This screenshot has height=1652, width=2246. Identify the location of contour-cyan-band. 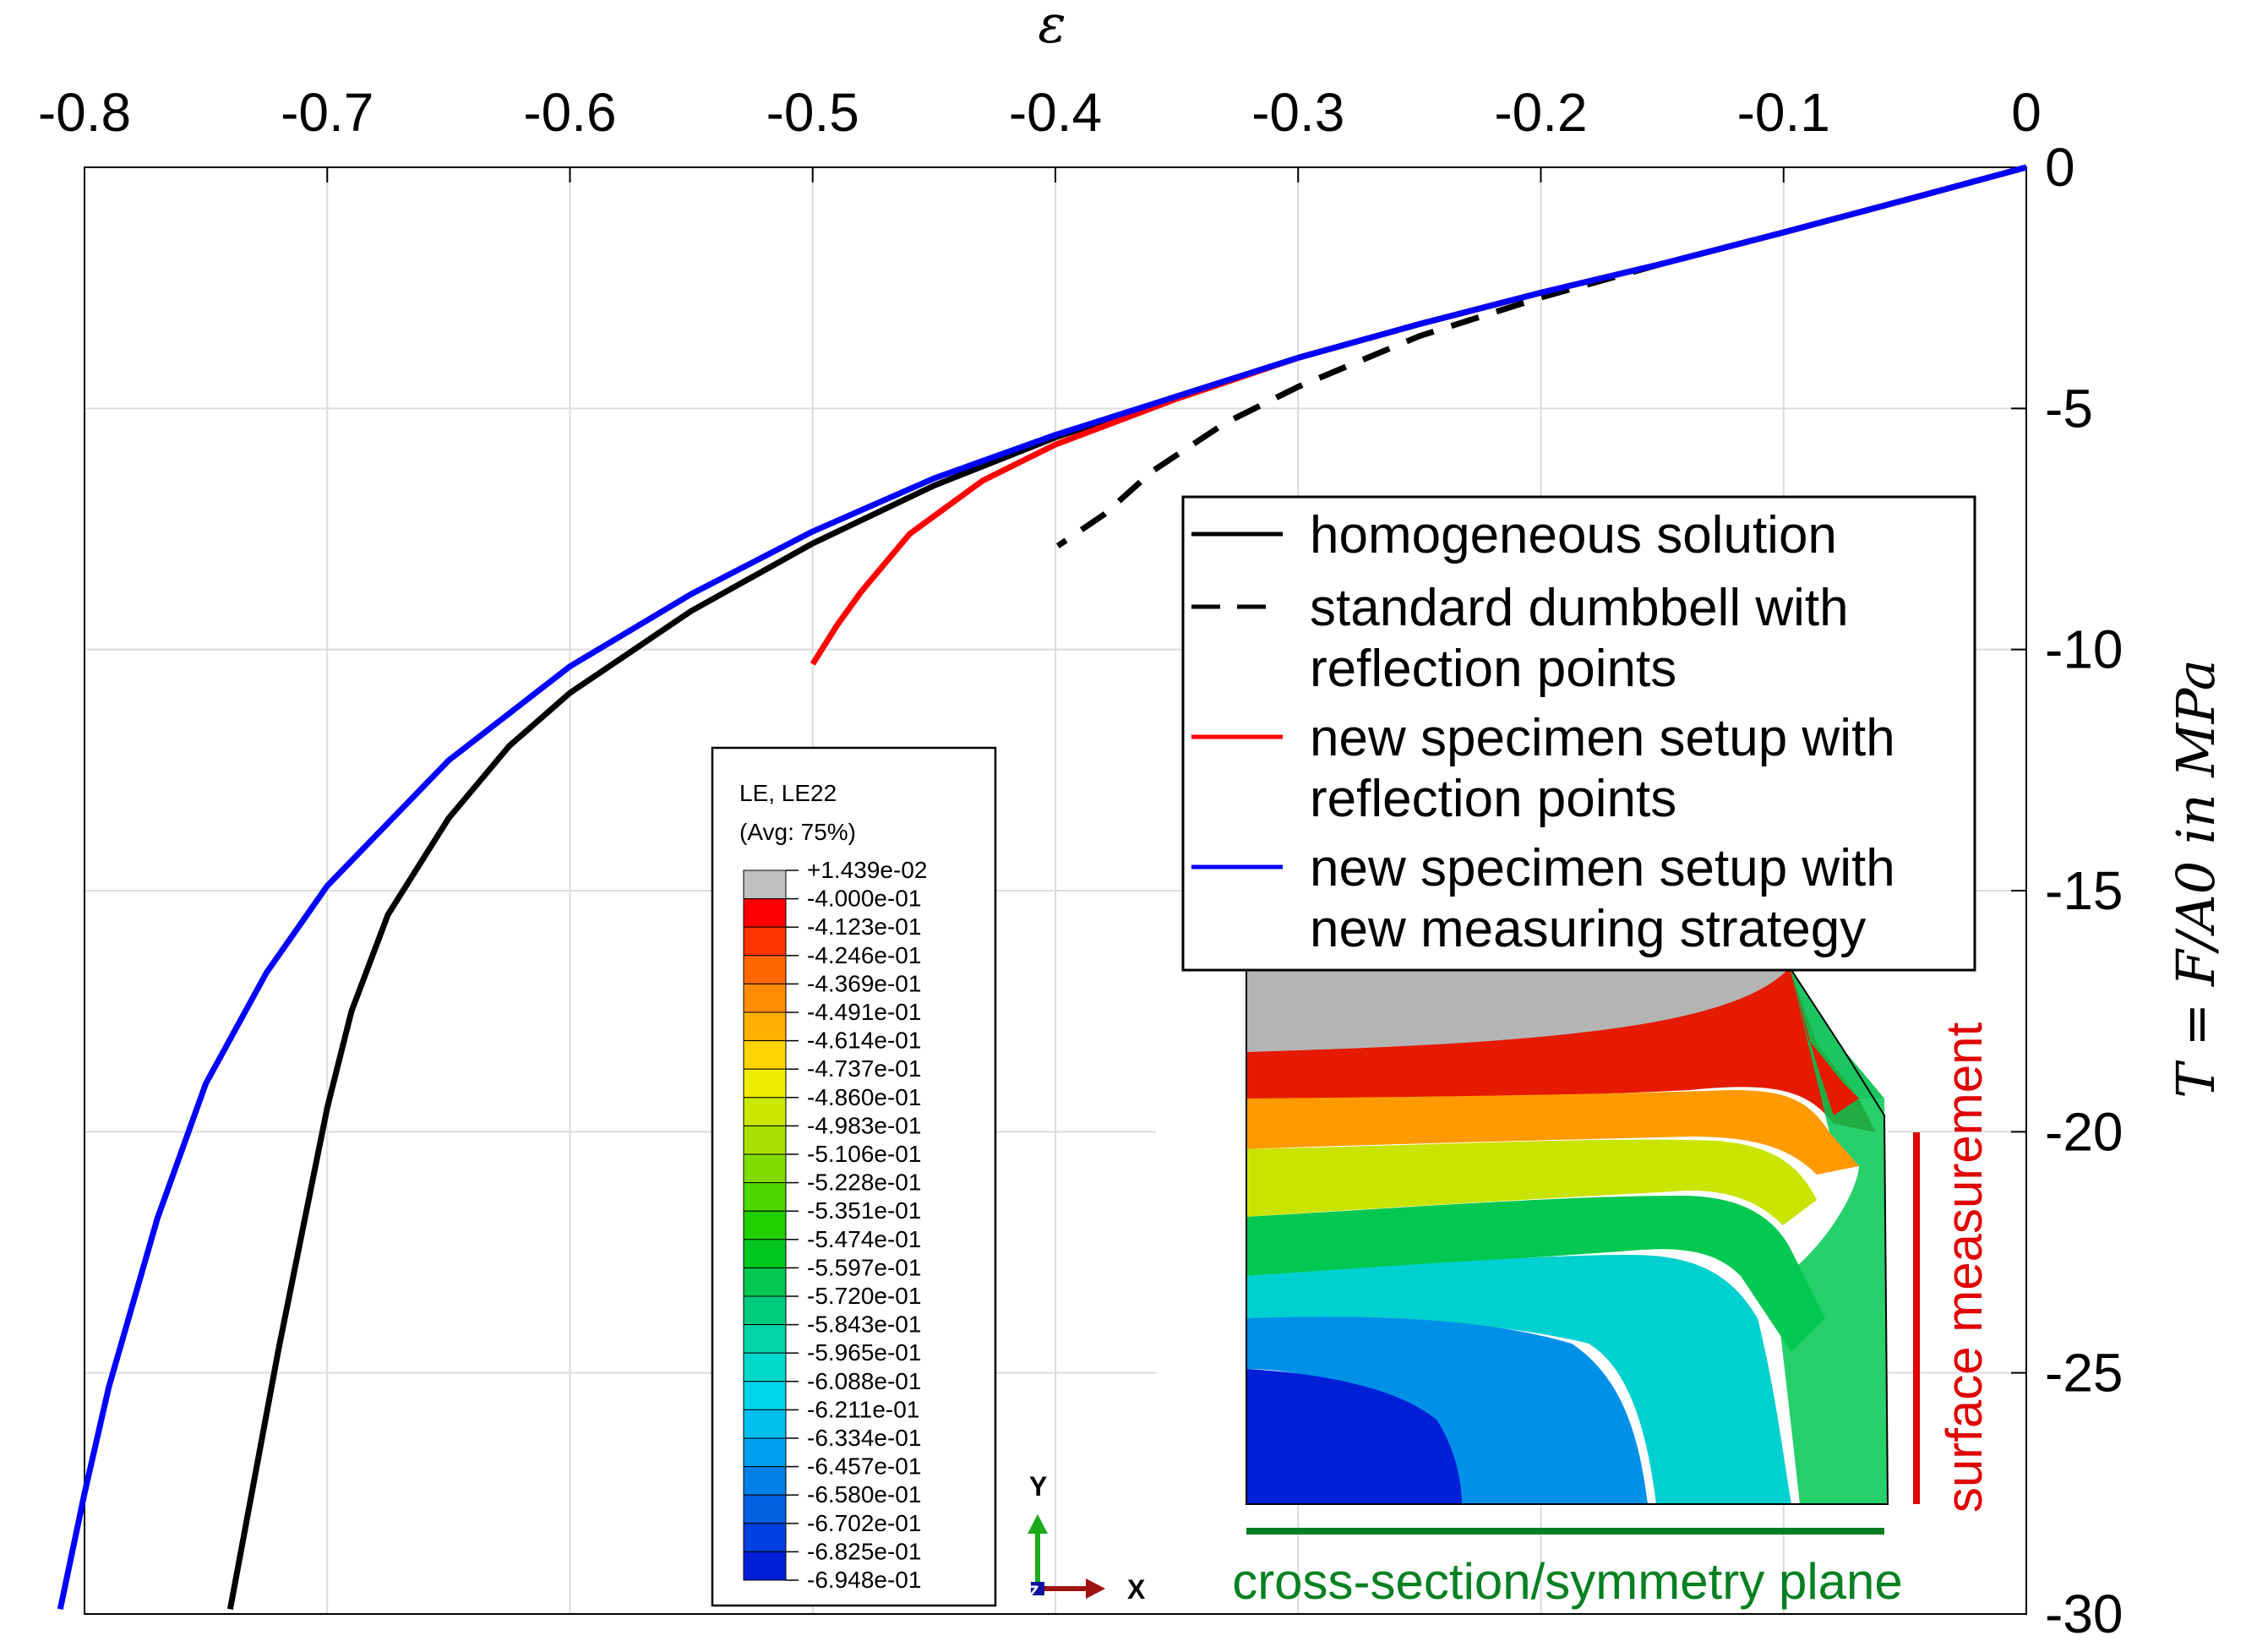
(1518, 1380).